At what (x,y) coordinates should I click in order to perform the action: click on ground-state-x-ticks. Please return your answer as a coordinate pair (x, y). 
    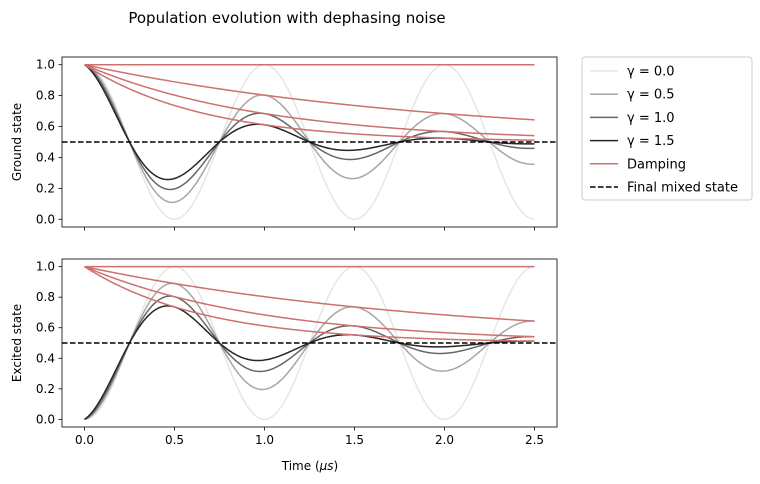
    Looking at the image, I should click on (309, 229).